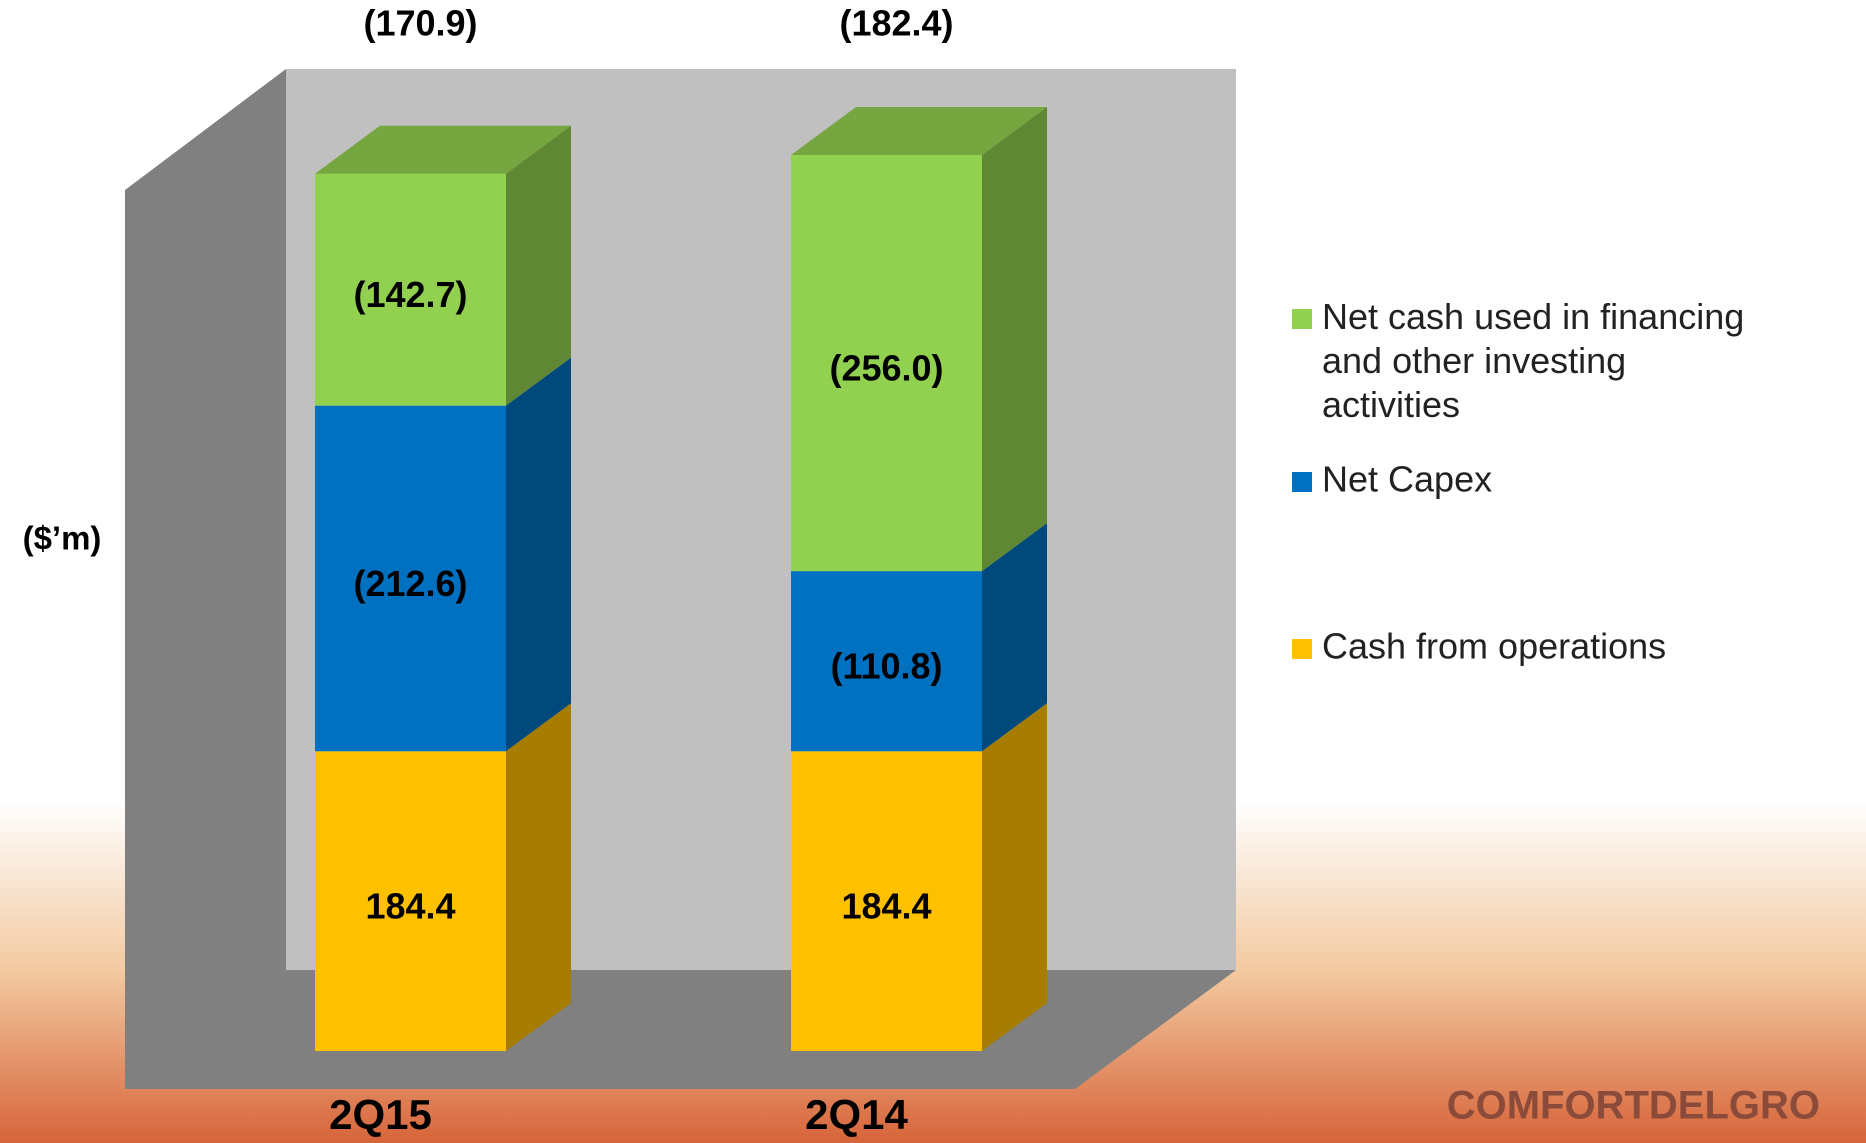 The height and width of the screenshot is (1143, 1866). What do you see at coordinates (1494, 646) in the screenshot?
I see `legend-label: Cash from operations` at bounding box center [1494, 646].